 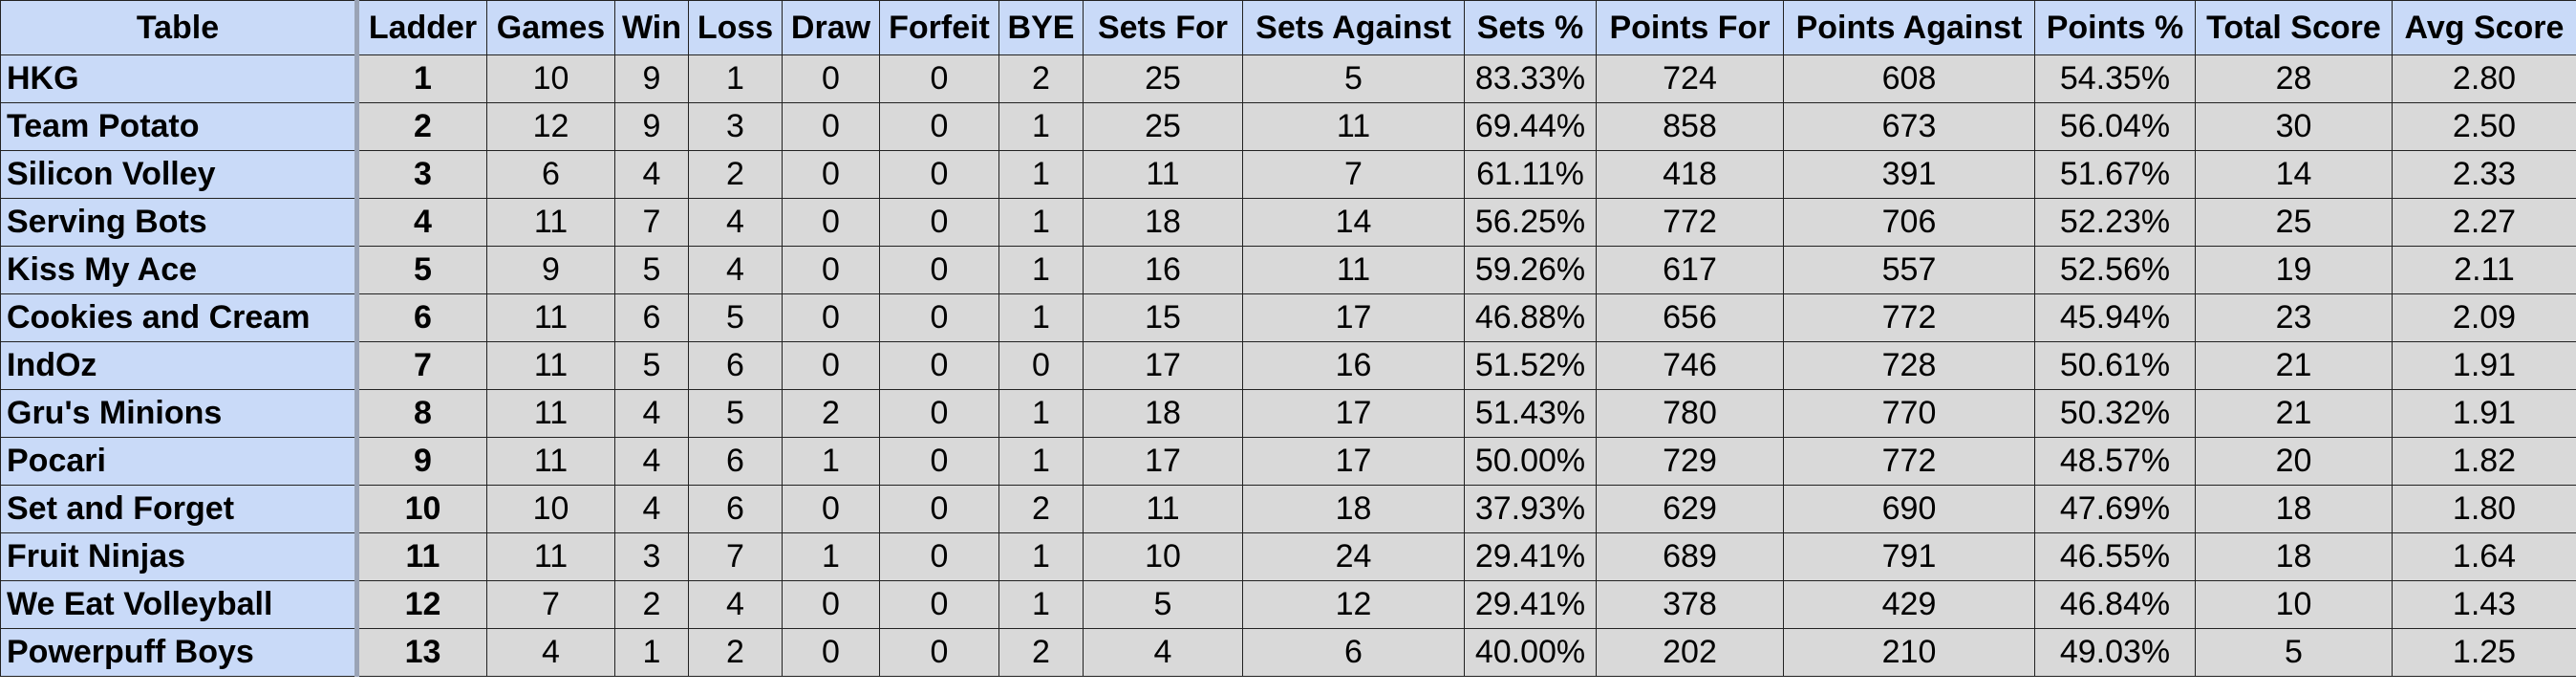 What do you see at coordinates (1041, 27) in the screenshot?
I see `column-header: BYE` at bounding box center [1041, 27].